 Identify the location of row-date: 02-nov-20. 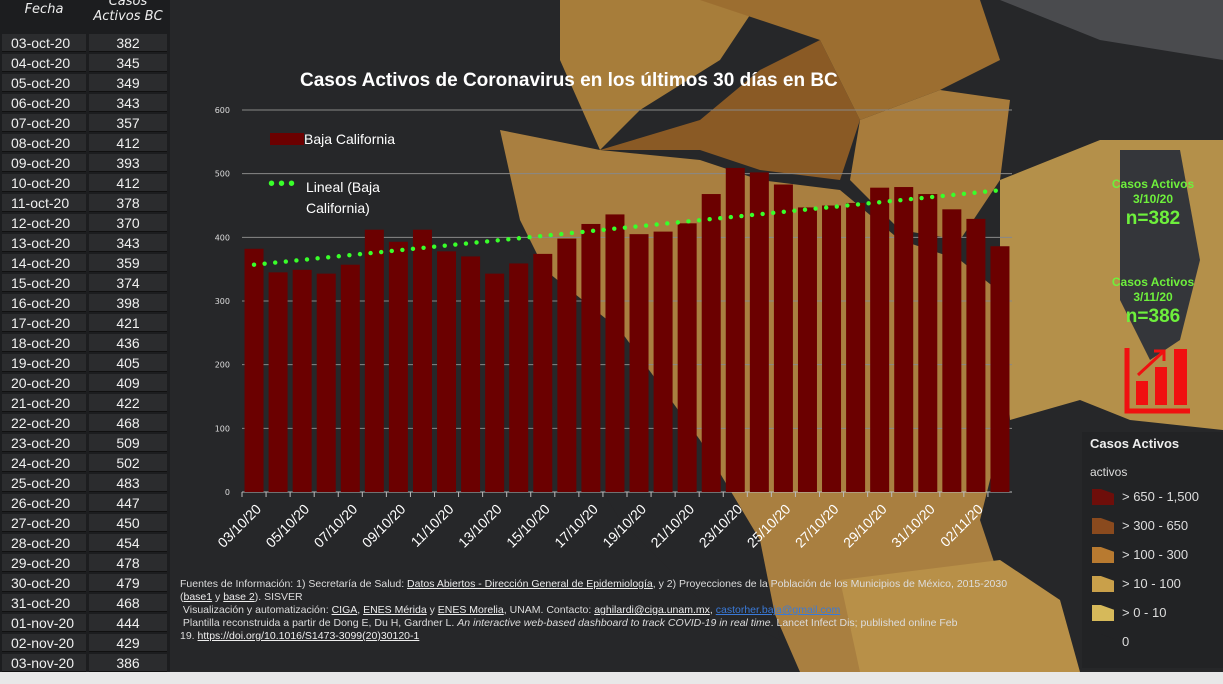
(44, 643).